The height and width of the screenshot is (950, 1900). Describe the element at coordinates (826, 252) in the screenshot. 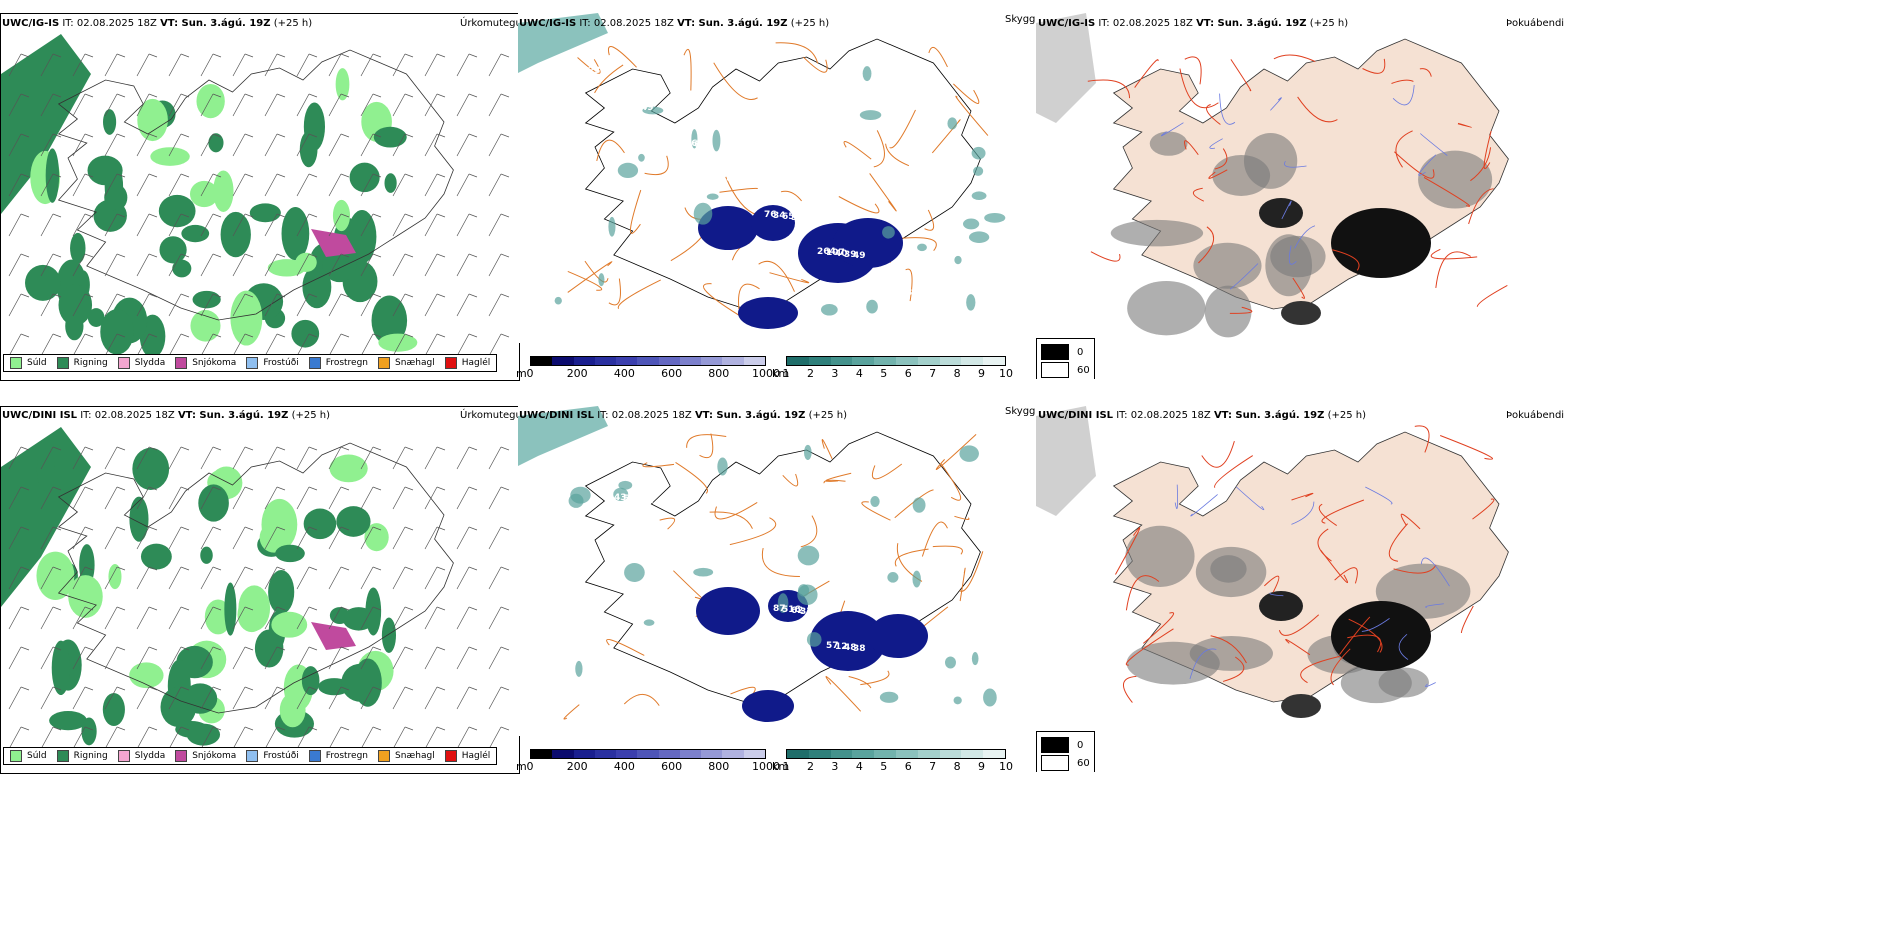

I see `ceiling-value-label: 264` at that location.